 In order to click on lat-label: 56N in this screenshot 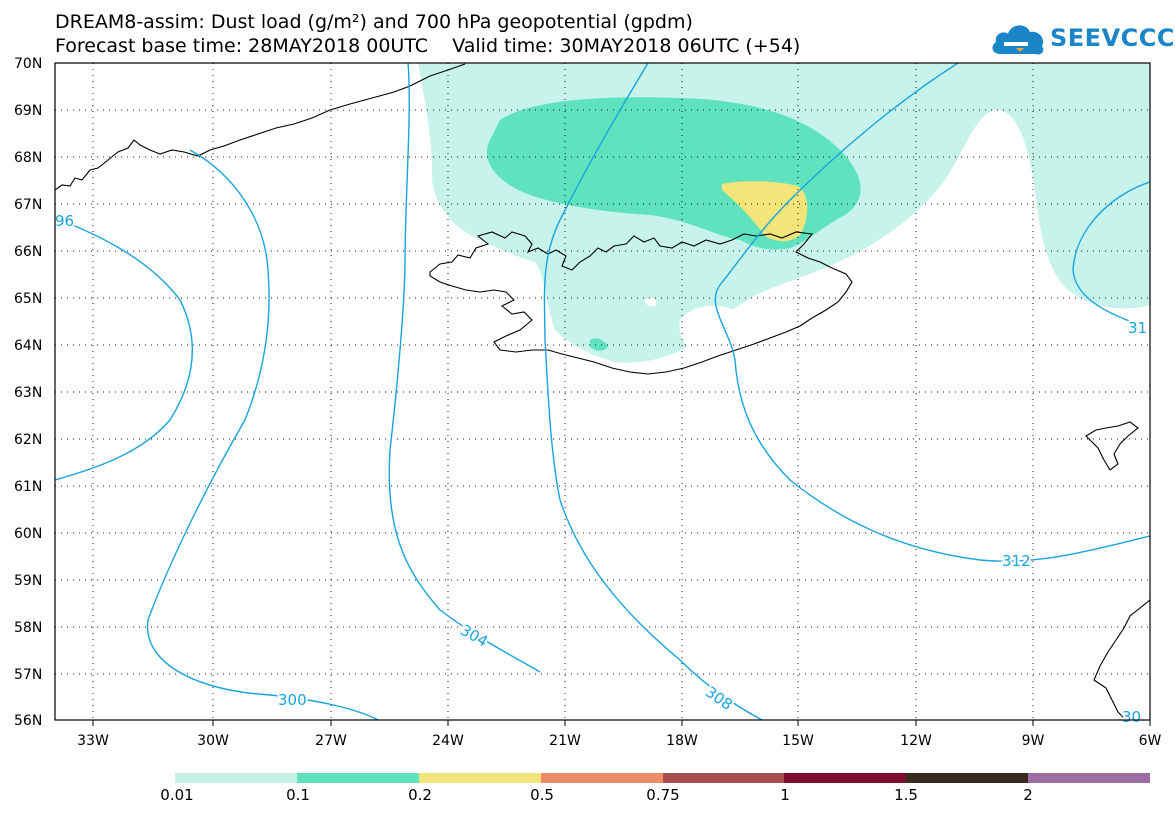, I will do `click(28, 721)`.